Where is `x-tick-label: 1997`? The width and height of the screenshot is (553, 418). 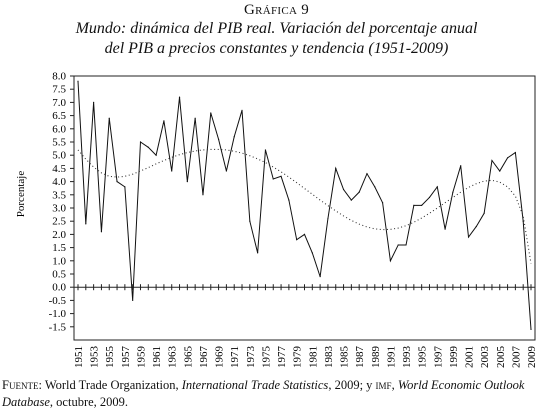
x-tick-label: 1997 is located at coordinates (438, 357).